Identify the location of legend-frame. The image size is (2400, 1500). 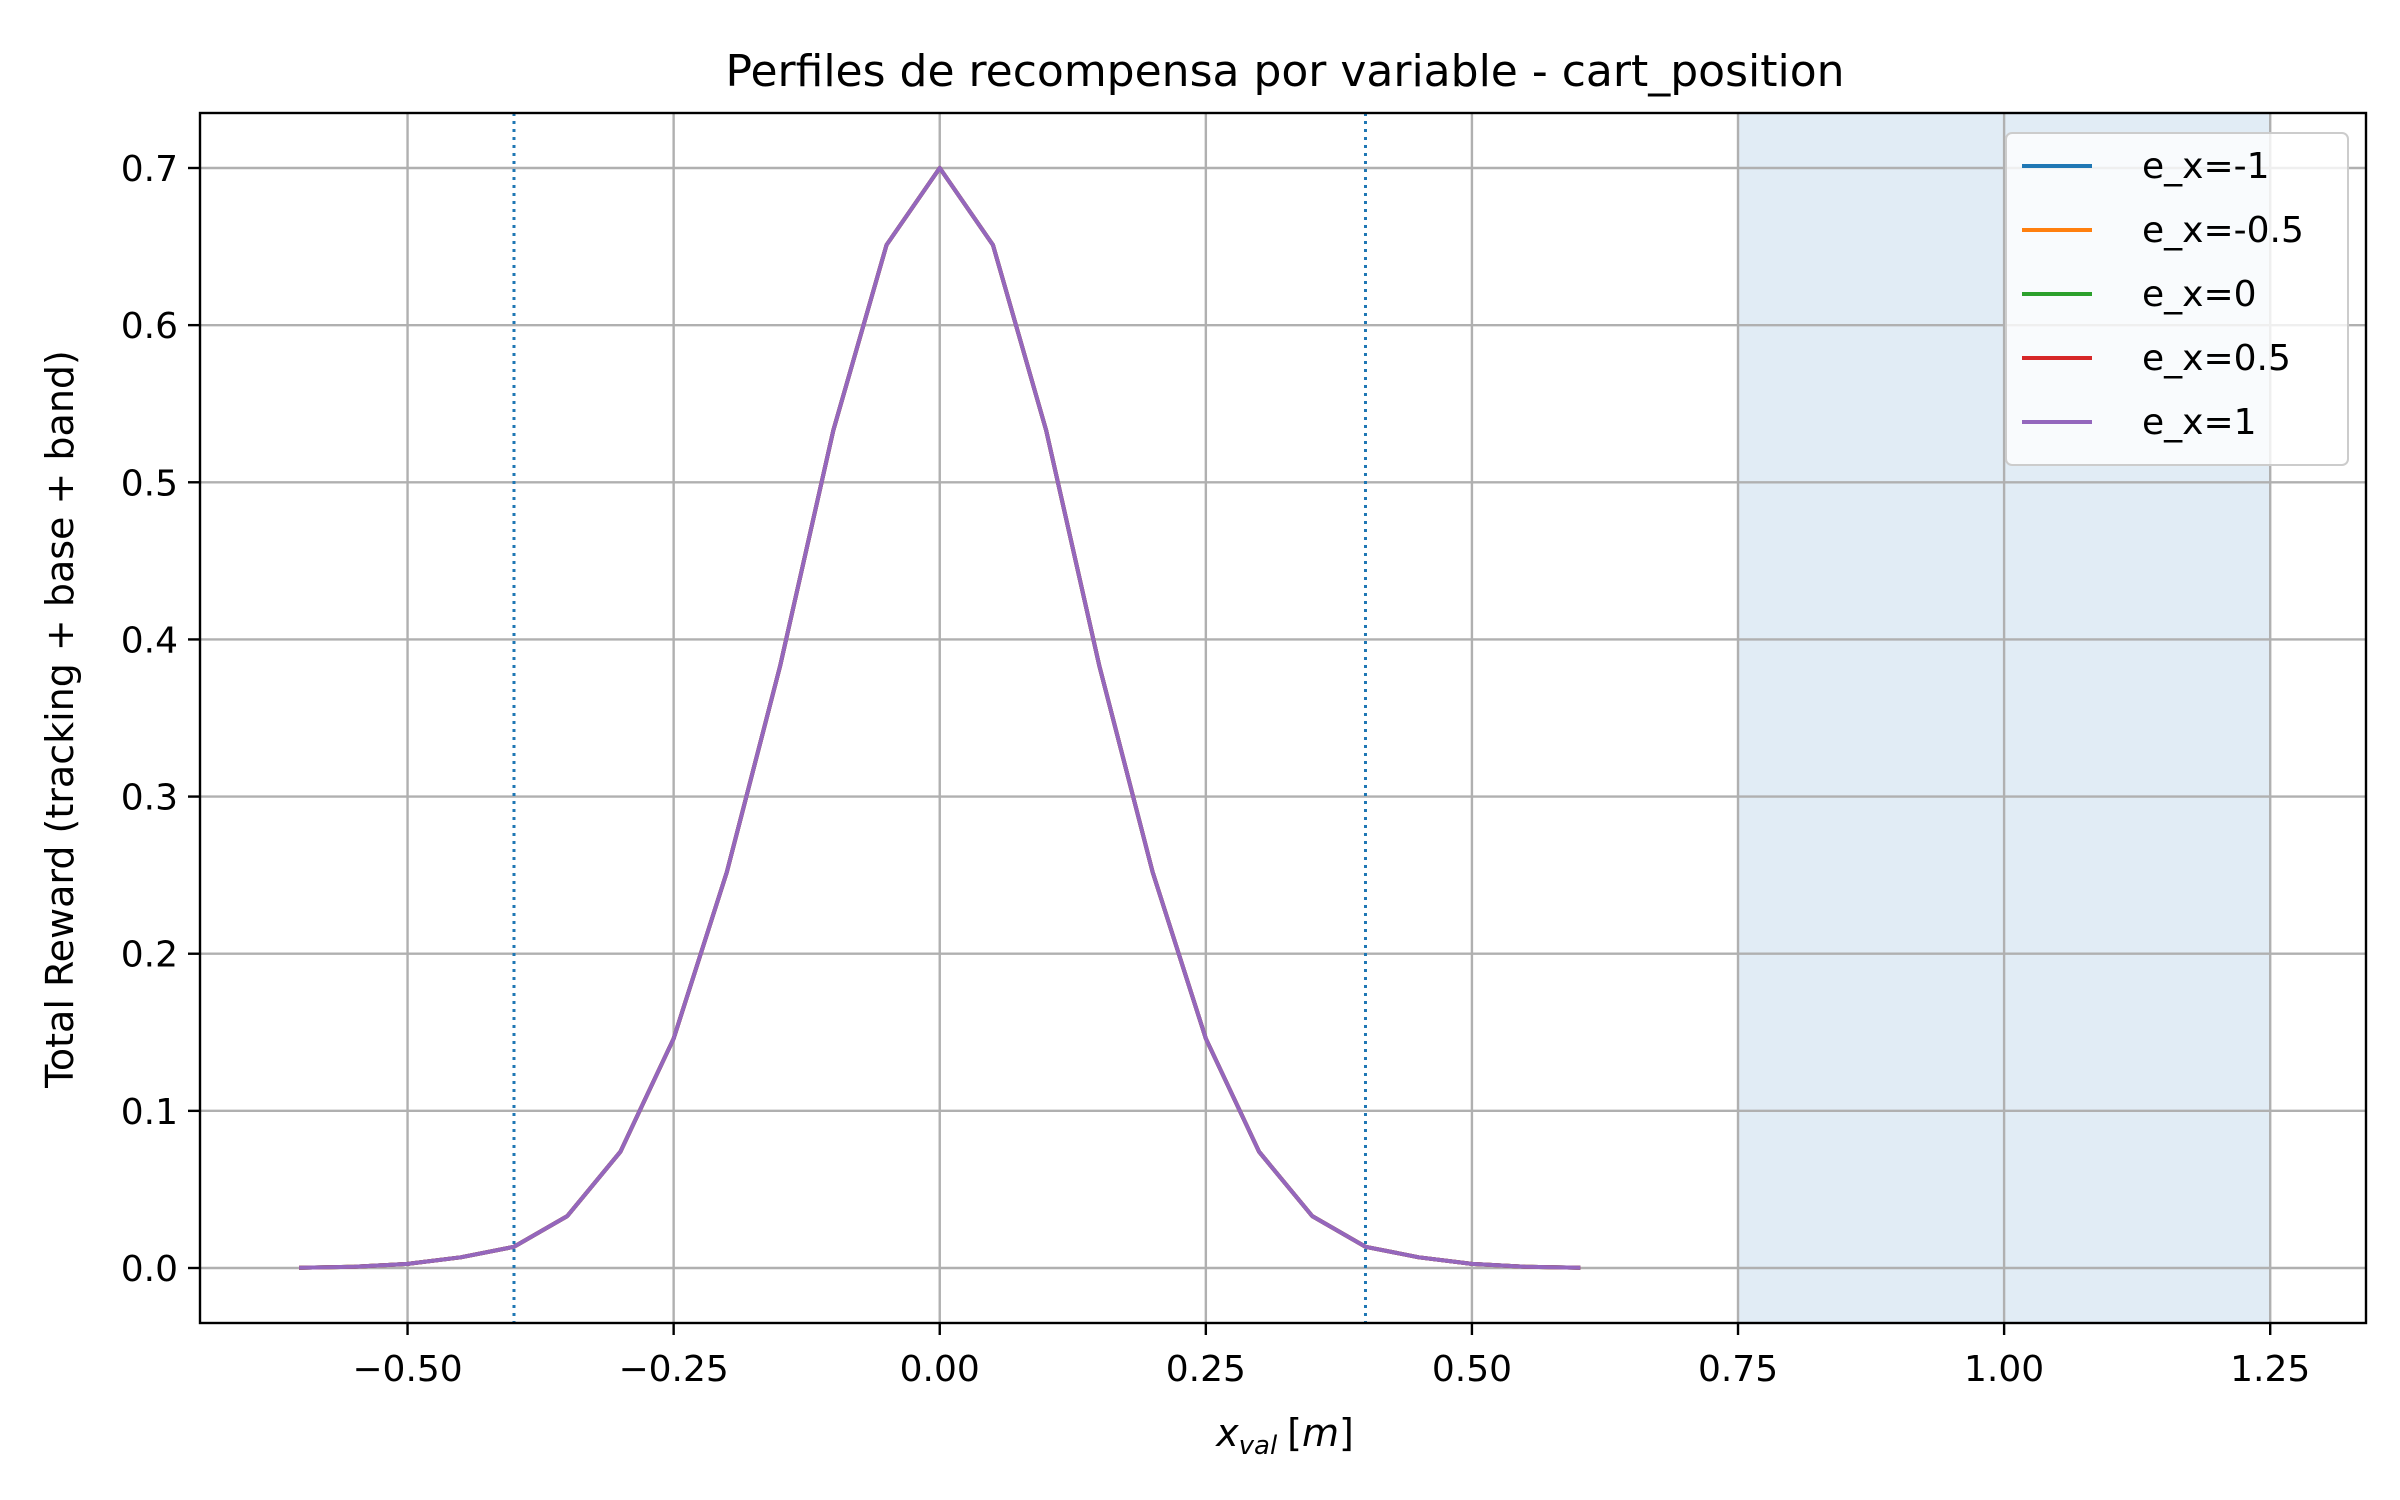
(2177, 299).